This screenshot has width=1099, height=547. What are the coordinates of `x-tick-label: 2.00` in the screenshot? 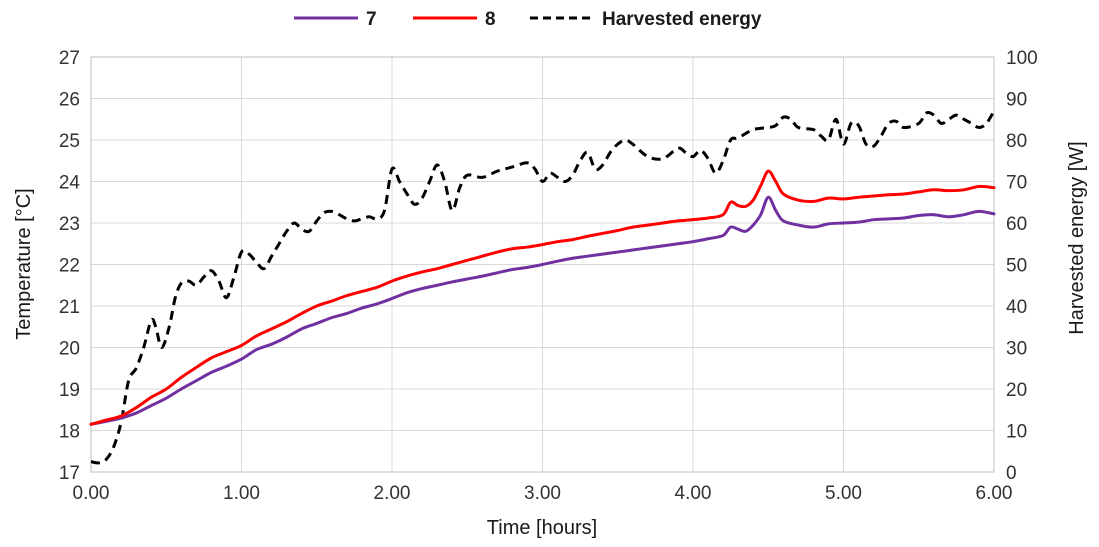 It's located at (392, 493).